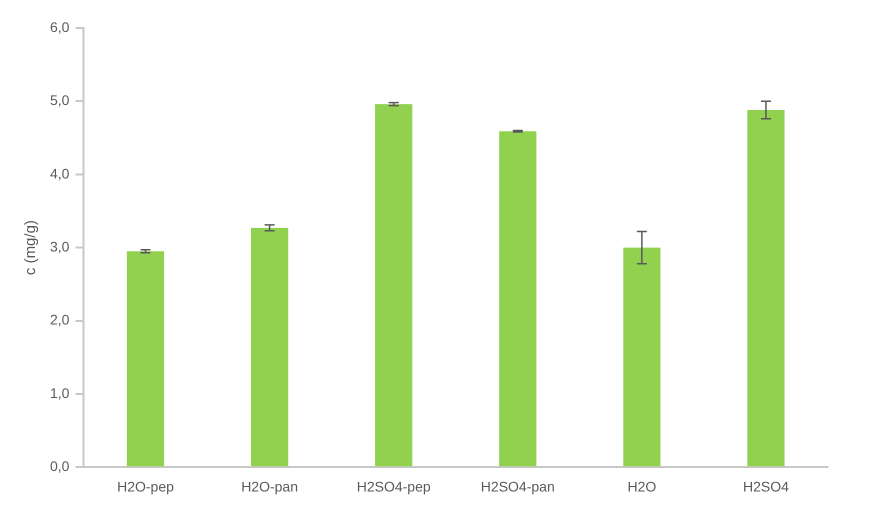 The height and width of the screenshot is (521, 872). Describe the element at coordinates (60, 392) in the screenshot. I see `y-tick-label: 1,0` at that location.